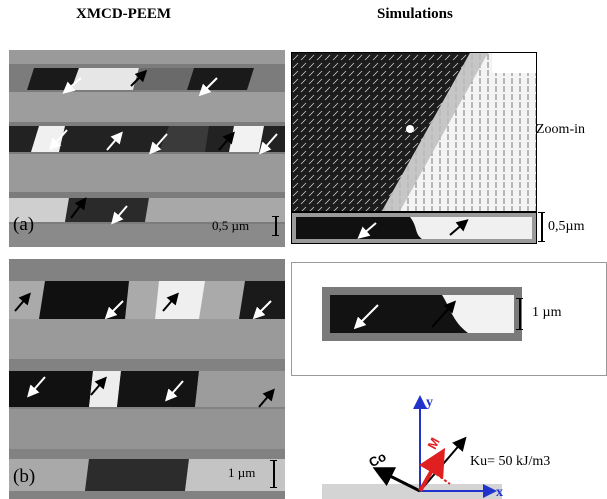 The height and width of the screenshot is (499, 607). What do you see at coordinates (415, 14) in the screenshot?
I see `simulations-header: Simulations` at bounding box center [415, 14].